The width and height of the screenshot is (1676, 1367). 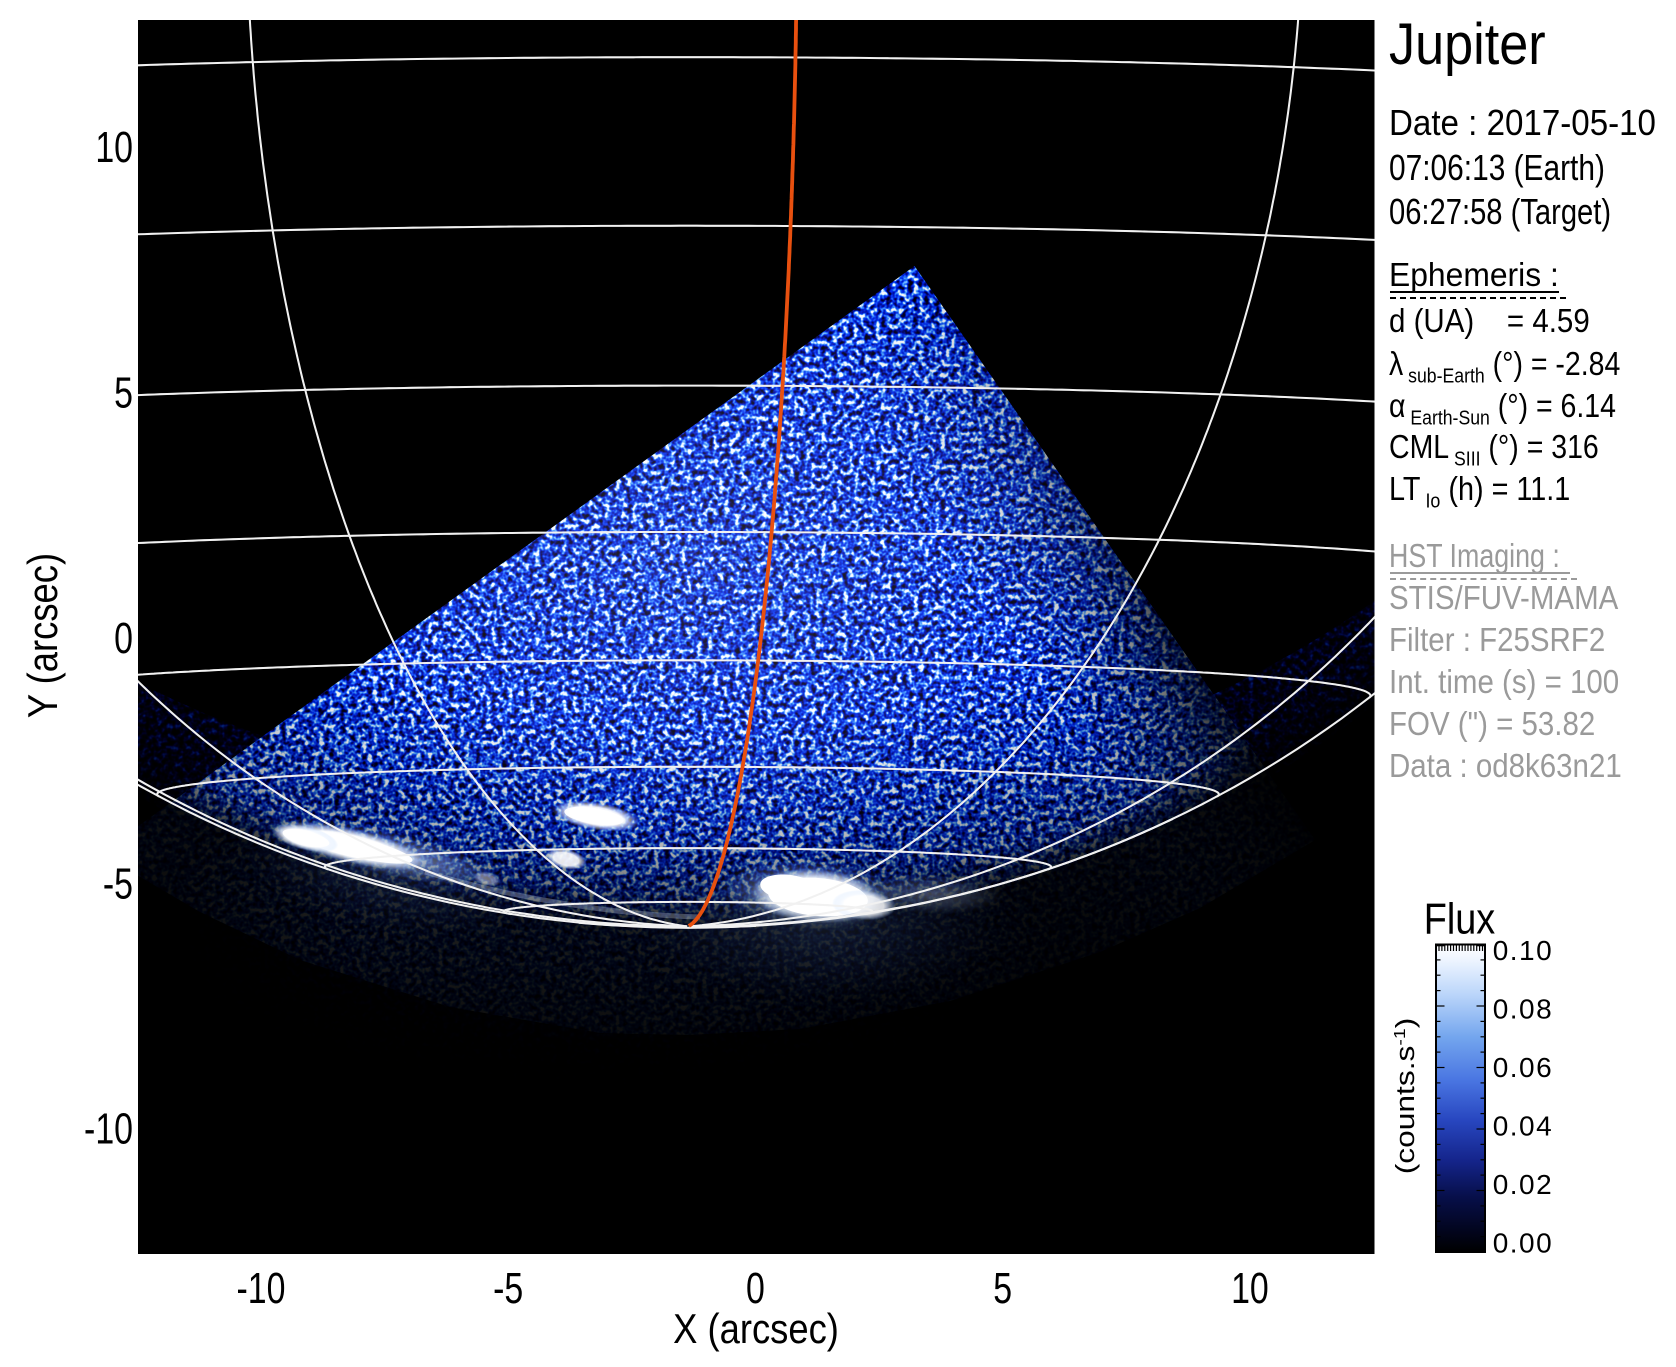 I want to click on svg-text: X (arcsec), so click(x=756, y=1330).